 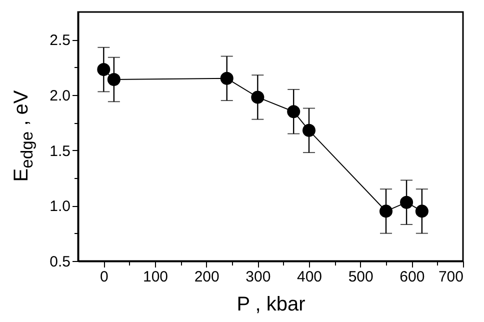 I want to click on x-tick-label: 500, so click(x=361, y=277).